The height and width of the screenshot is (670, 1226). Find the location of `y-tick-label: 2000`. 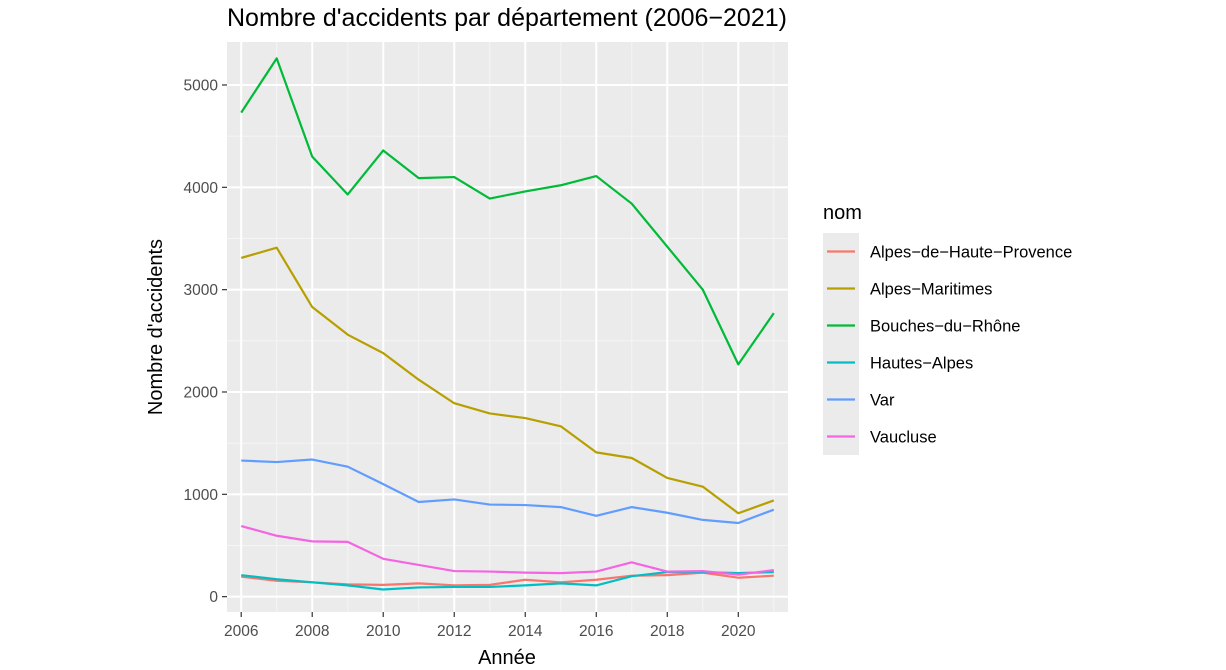

y-tick-label: 2000 is located at coordinates (201, 392).